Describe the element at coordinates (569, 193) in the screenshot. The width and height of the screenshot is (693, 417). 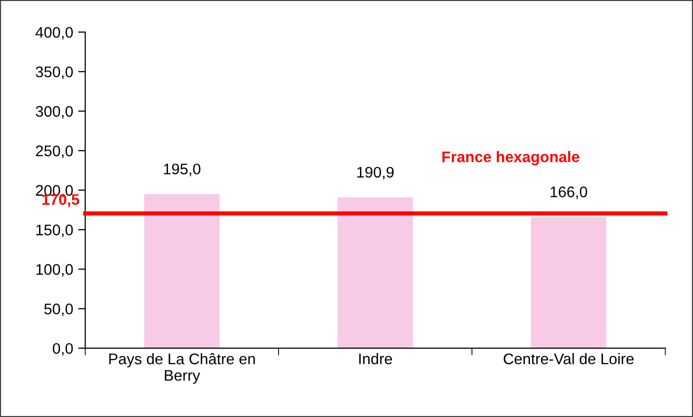
I see `data-label: 166,0` at that location.